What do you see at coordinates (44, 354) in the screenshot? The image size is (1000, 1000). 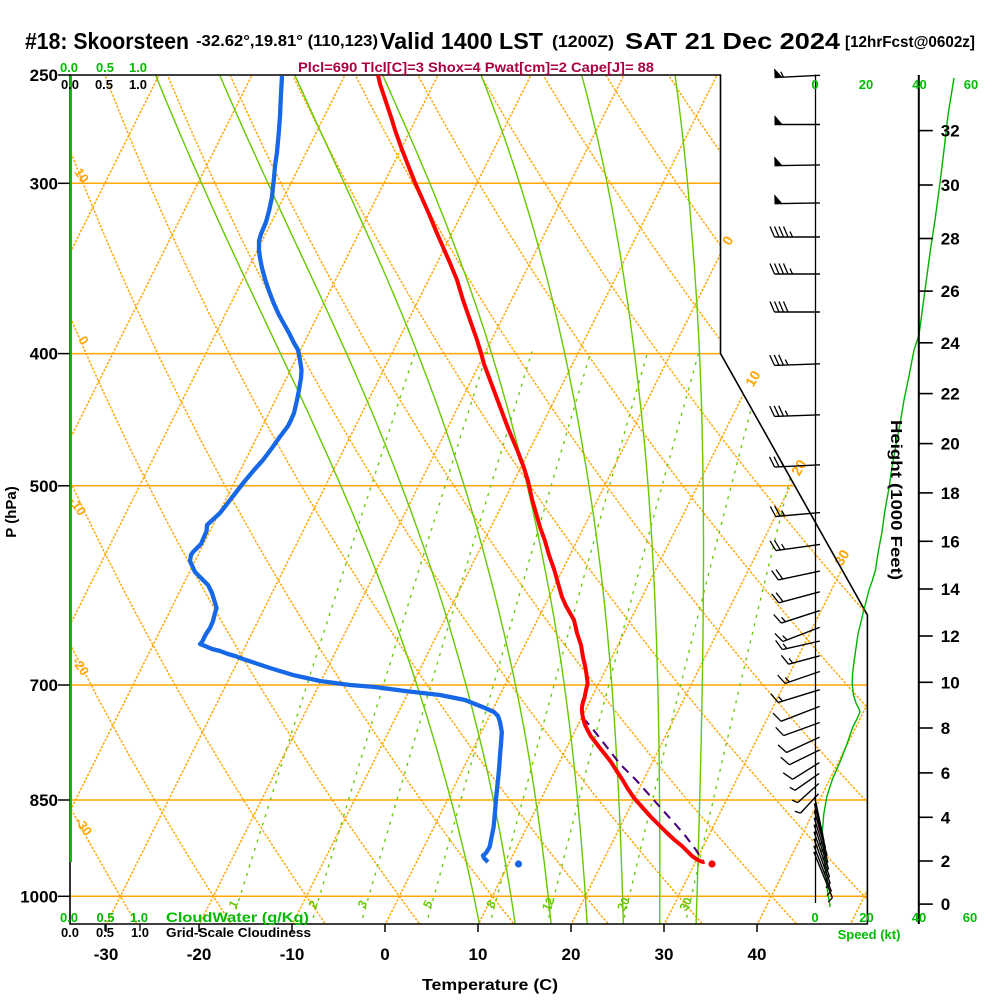 I see `svg-text: 400` at bounding box center [44, 354].